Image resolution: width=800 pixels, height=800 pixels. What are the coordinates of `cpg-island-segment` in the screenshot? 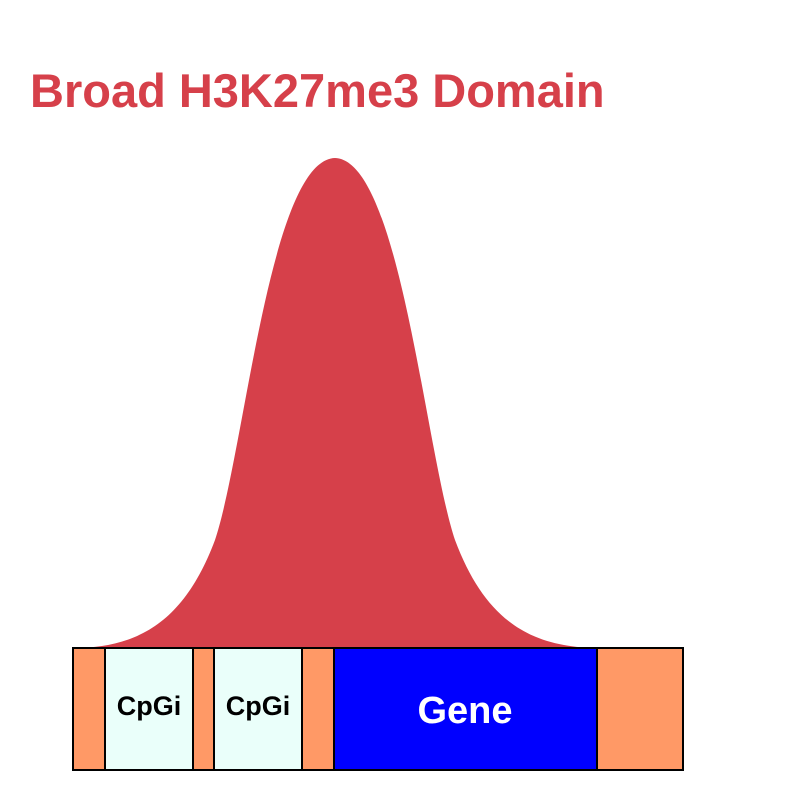 It's located at (149, 709).